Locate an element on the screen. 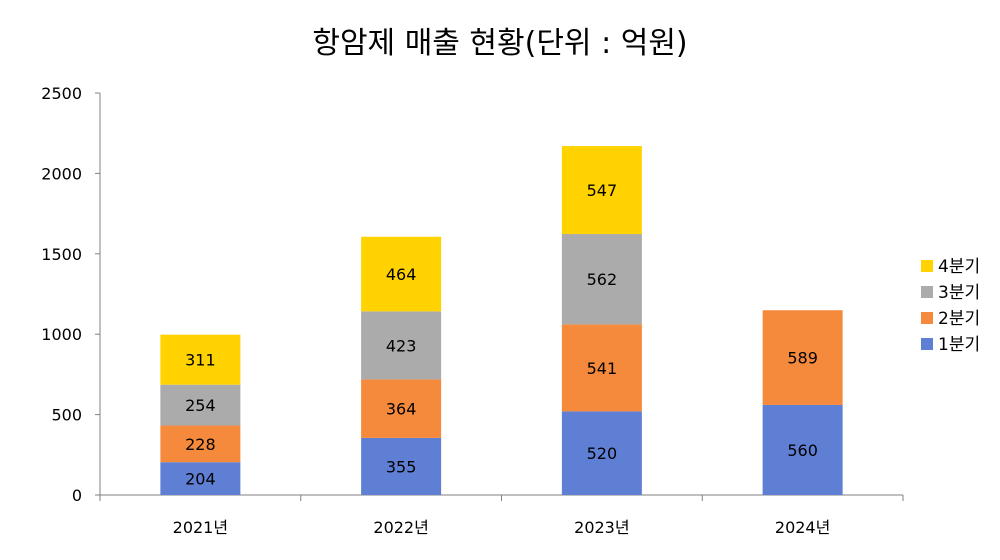 Image resolution: width=1000 pixels, height=560 pixels. legend-label: 4분기 is located at coordinates (959, 267).